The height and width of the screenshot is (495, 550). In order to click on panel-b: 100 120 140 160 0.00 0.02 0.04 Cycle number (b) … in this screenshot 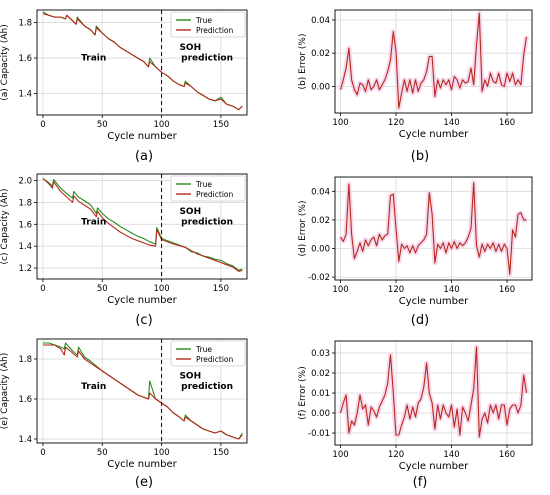, I will do `click(415, 74)`.